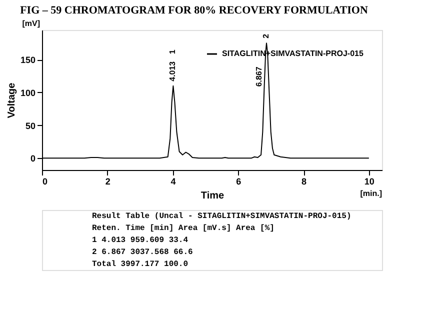 Image resolution: width=430 pixels, height=320 pixels. Describe the element at coordinates (173, 71) in the screenshot. I see `annotation: 4.013` at that location.